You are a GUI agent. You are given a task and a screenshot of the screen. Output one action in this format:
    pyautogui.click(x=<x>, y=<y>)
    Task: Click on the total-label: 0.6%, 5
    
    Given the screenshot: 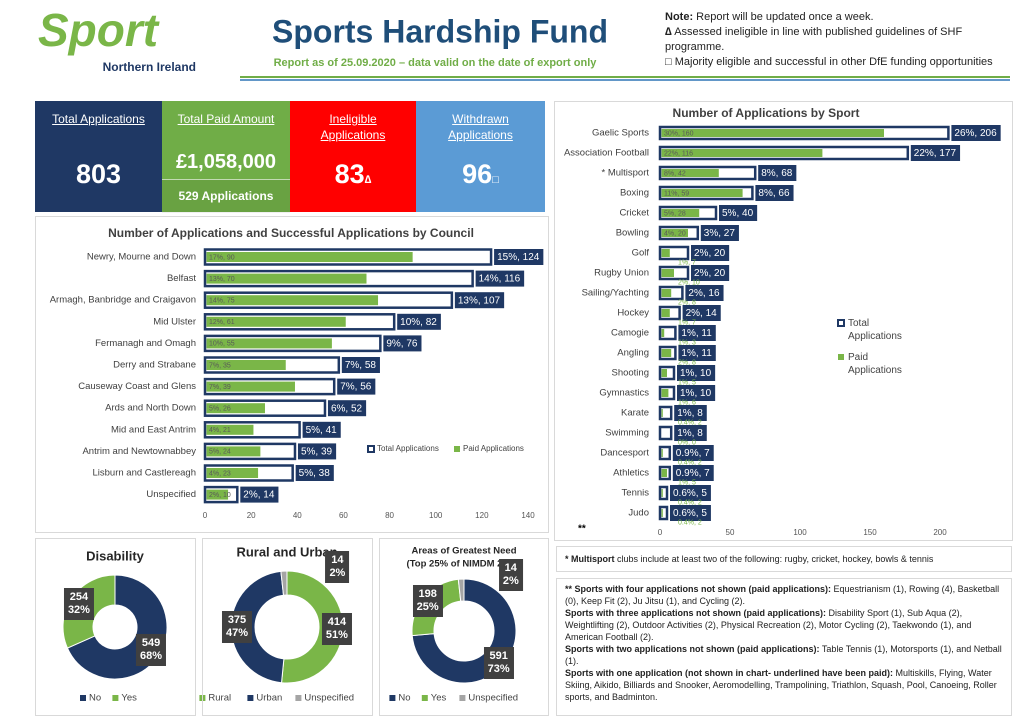 What is the action you would take?
    pyautogui.click(x=690, y=513)
    